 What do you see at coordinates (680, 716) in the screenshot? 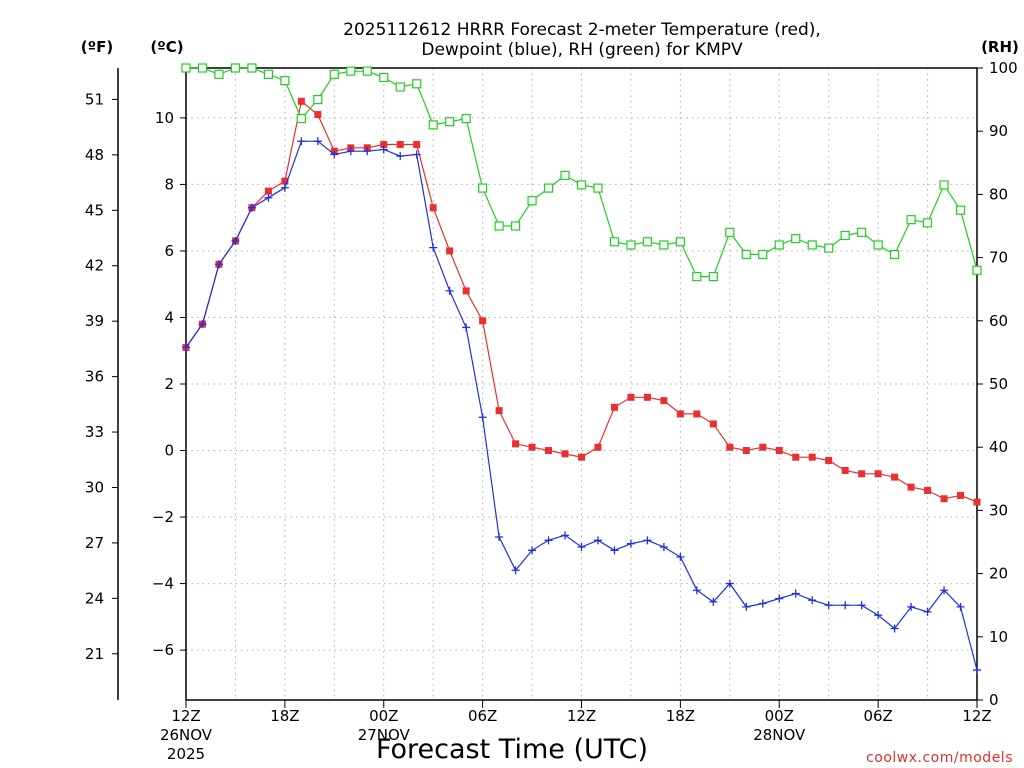
I see `x-tick-label: 18Z` at bounding box center [680, 716].